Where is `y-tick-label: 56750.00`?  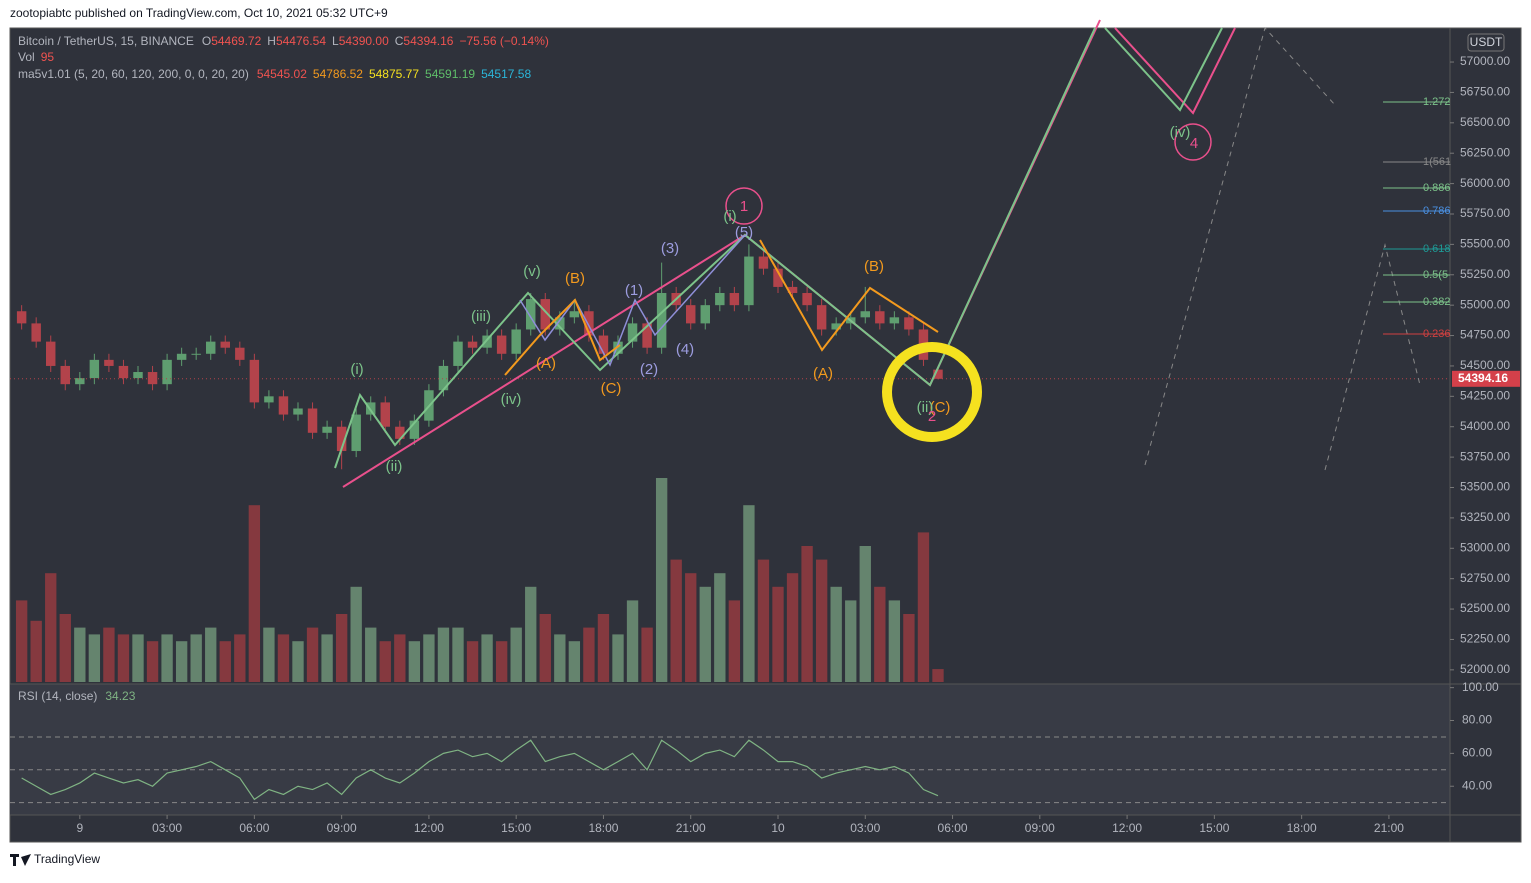
y-tick-label: 56750.00 is located at coordinates (1485, 92).